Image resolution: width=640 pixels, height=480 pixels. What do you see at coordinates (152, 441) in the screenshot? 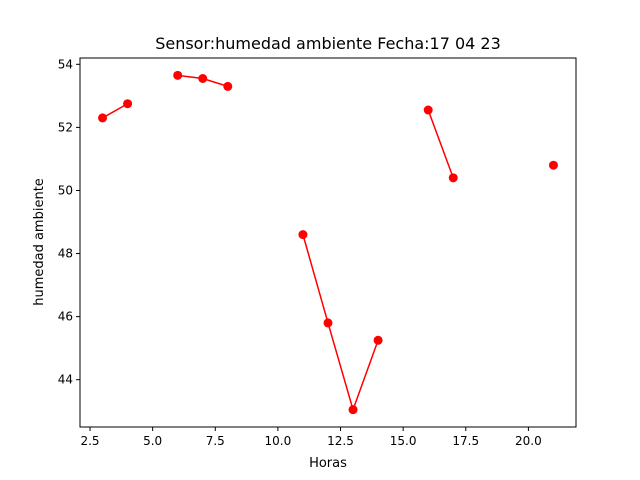
I see `x-tick-label: 5.0` at bounding box center [152, 441].